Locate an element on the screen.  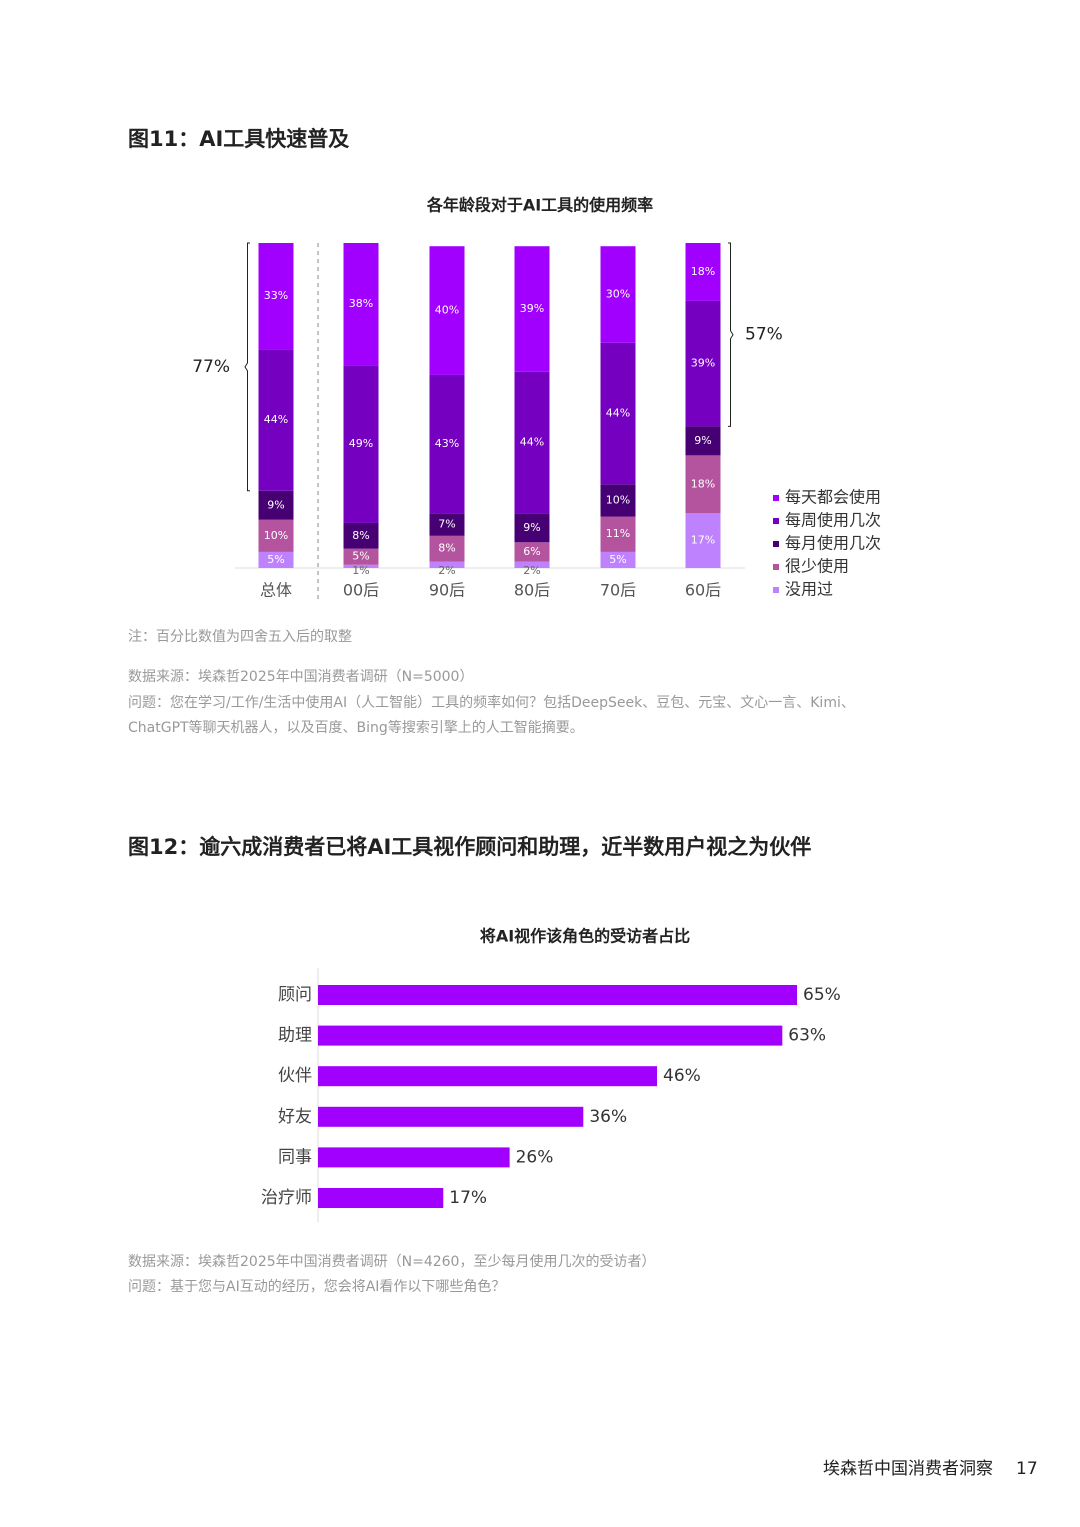
value-label: 36% is located at coordinates (608, 1117).